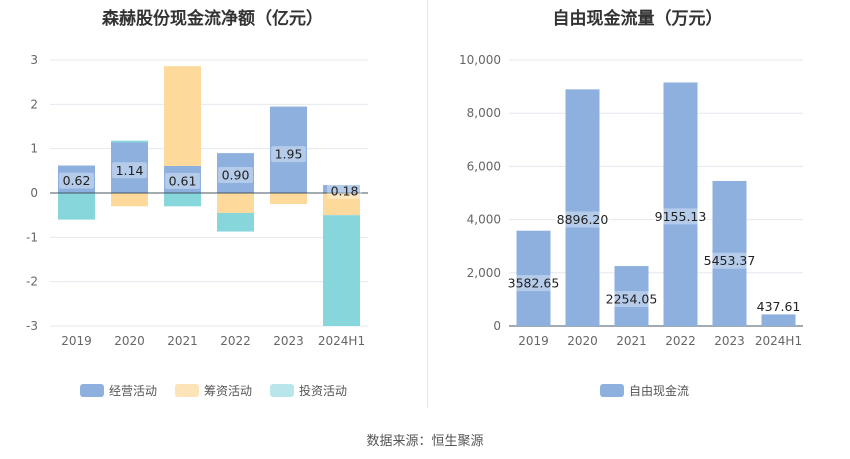 The width and height of the screenshot is (850, 459). I want to click on bar-operating-2019, so click(76, 179).